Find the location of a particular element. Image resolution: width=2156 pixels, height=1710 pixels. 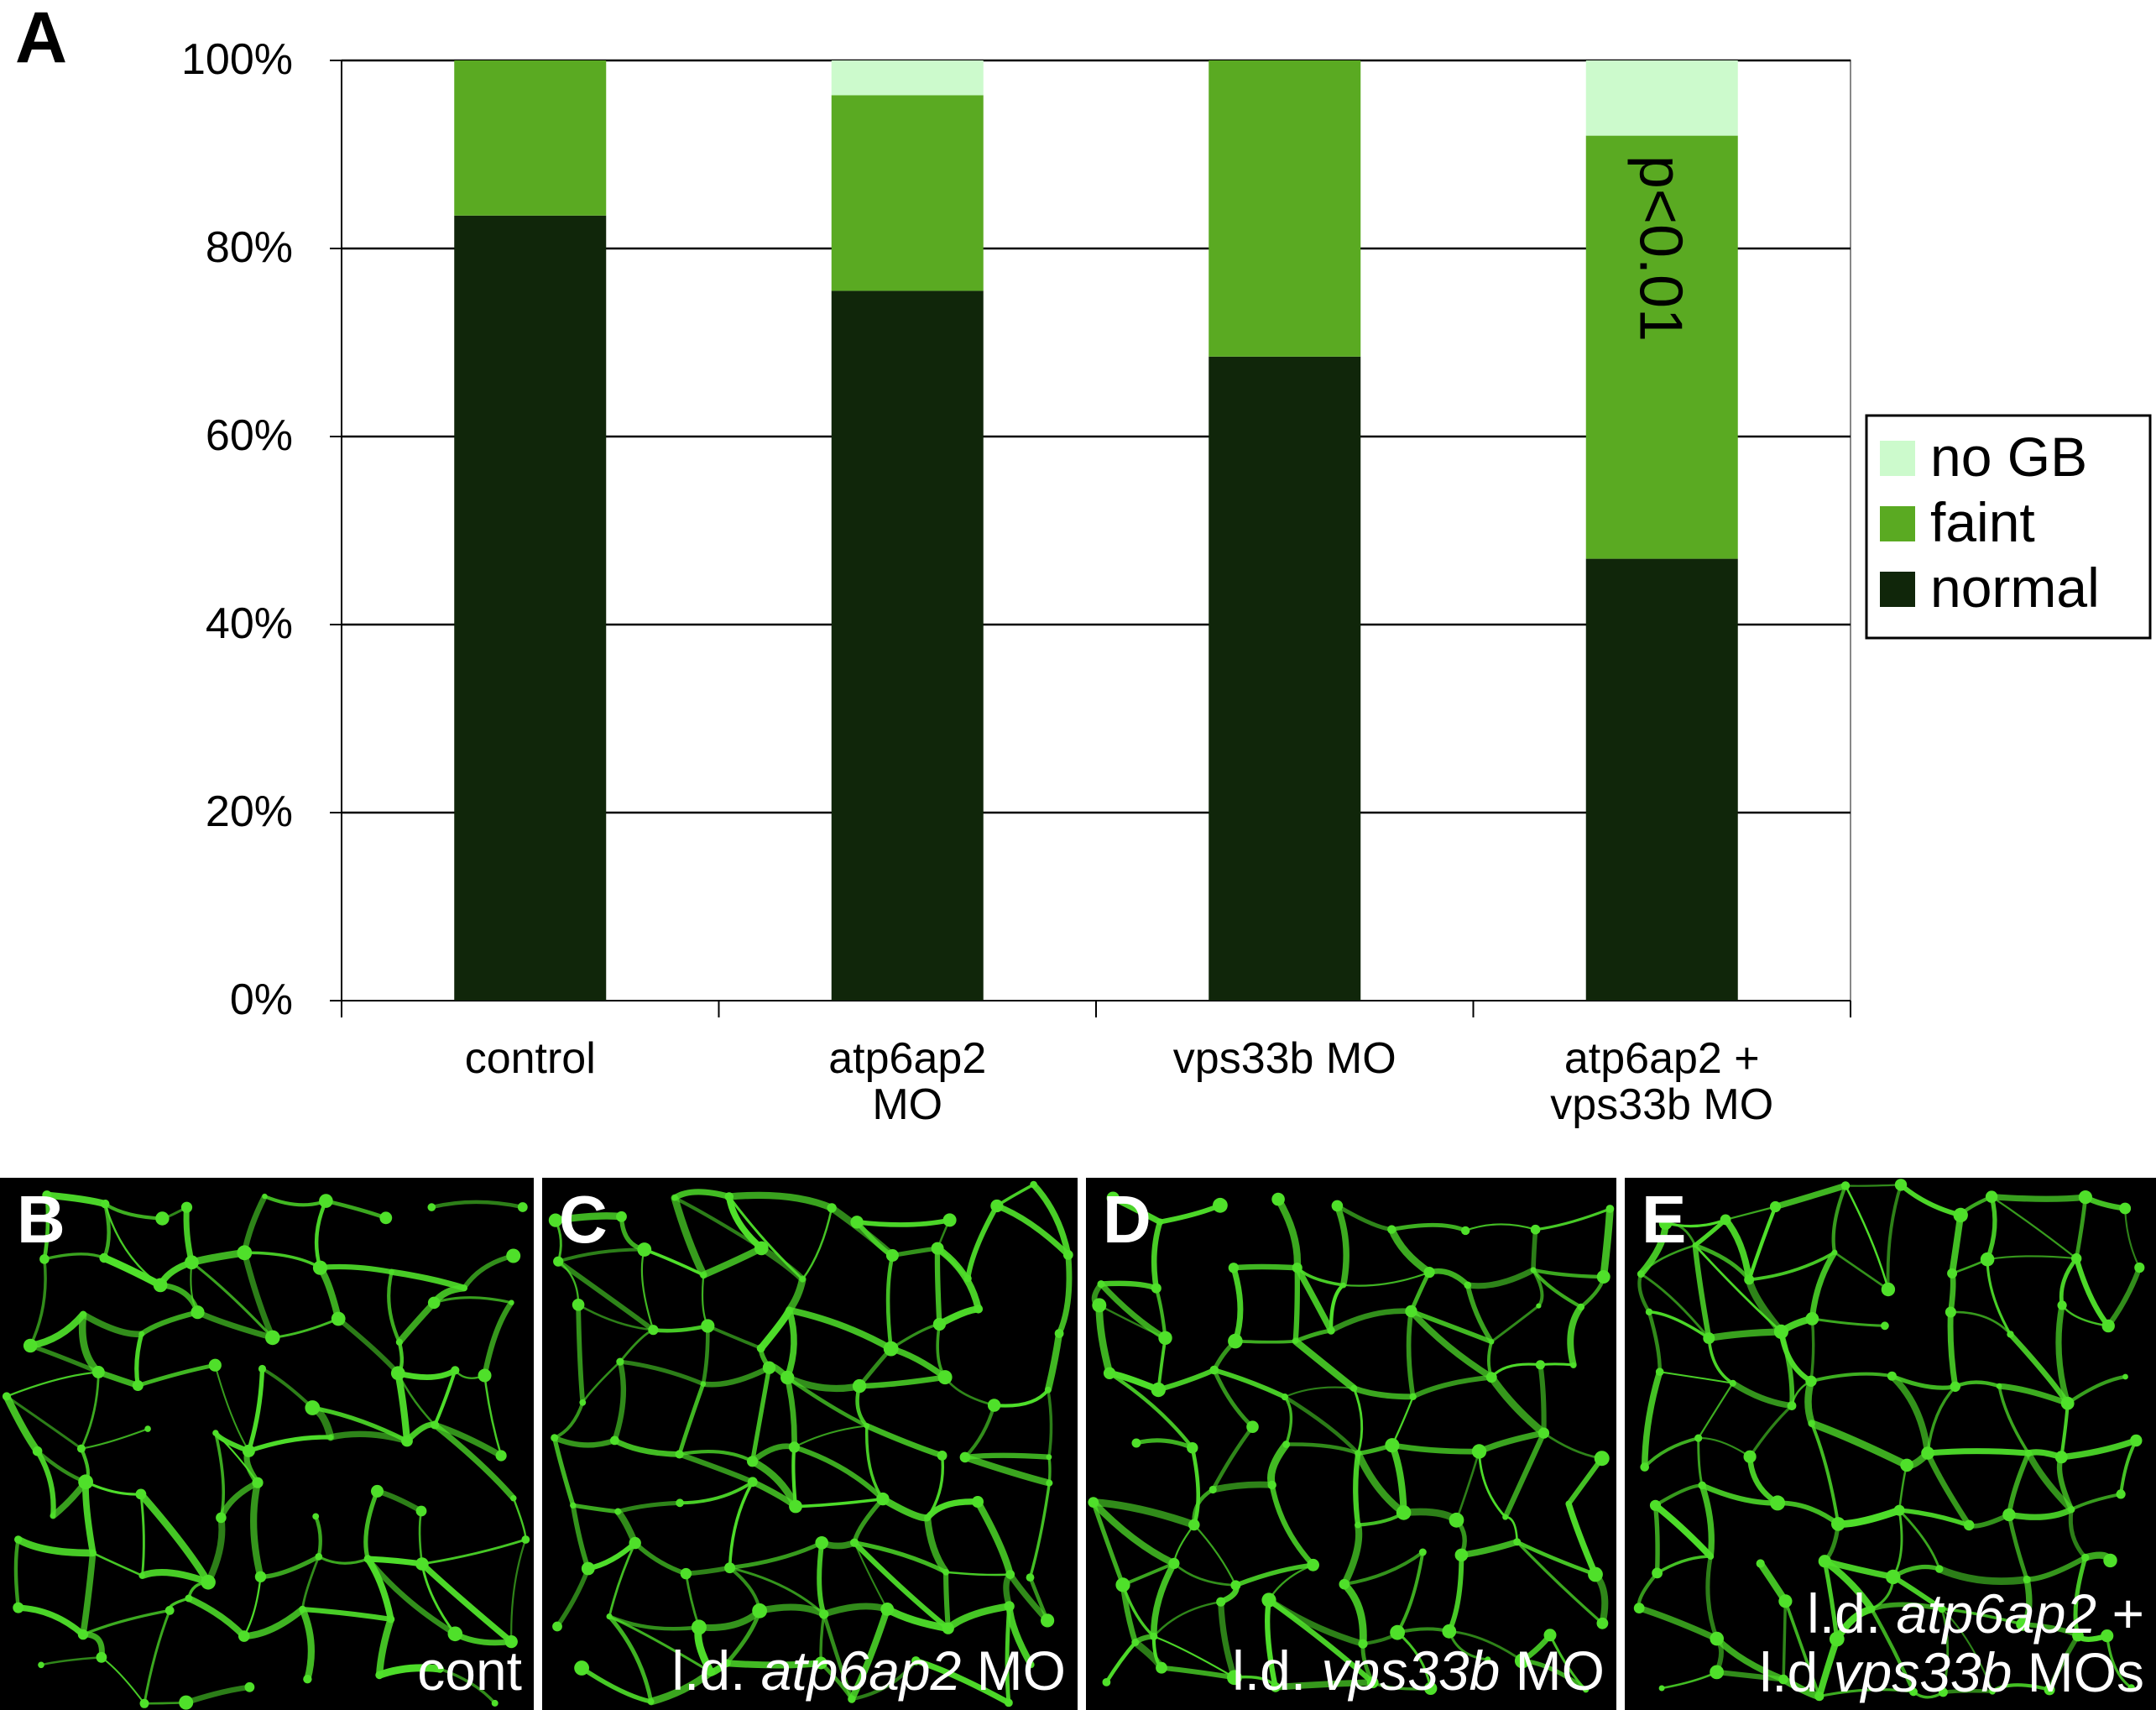

panel-caption-e: l.d. atp6ap2 + l.d vps33b MOs is located at coordinates (1951, 1643).